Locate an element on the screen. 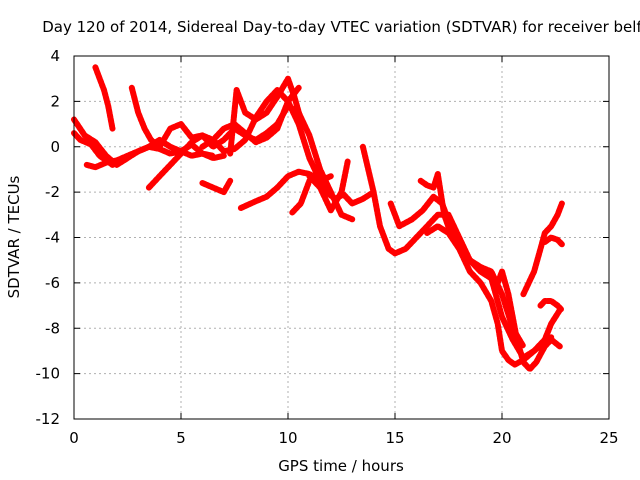 Image resolution: width=640 pixels, height=480 pixels. y-tick-label: 4 is located at coordinates (55, 56).